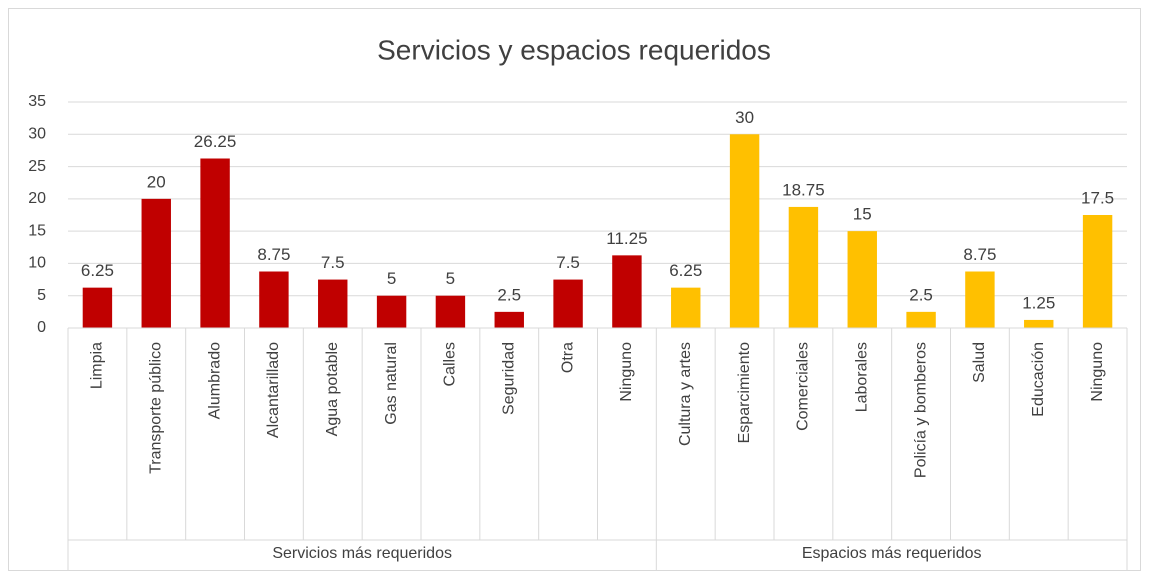 This screenshot has height=579, width=1149. Describe the element at coordinates (567, 357) in the screenshot. I see `x-tick-label: Otra` at that location.